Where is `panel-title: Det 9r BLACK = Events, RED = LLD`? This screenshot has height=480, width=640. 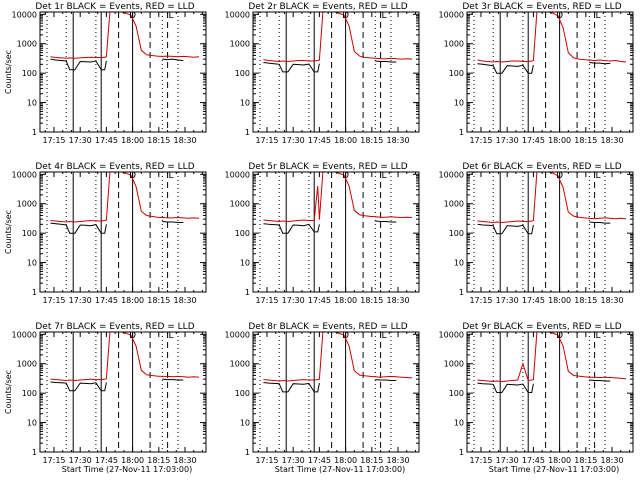
panel-title: Det 9r BLACK = Events, RED = LLD is located at coordinates (541, 327).